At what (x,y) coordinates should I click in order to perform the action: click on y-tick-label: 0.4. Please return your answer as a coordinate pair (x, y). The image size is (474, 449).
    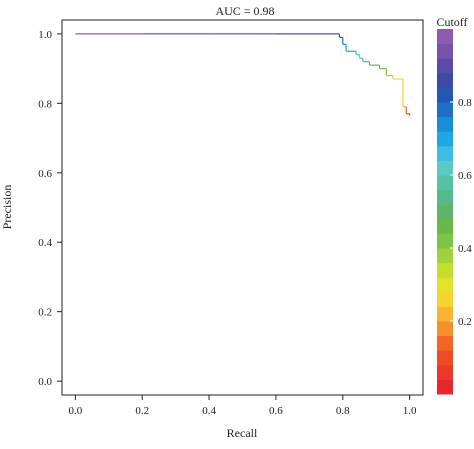
    Looking at the image, I should click on (45, 243).